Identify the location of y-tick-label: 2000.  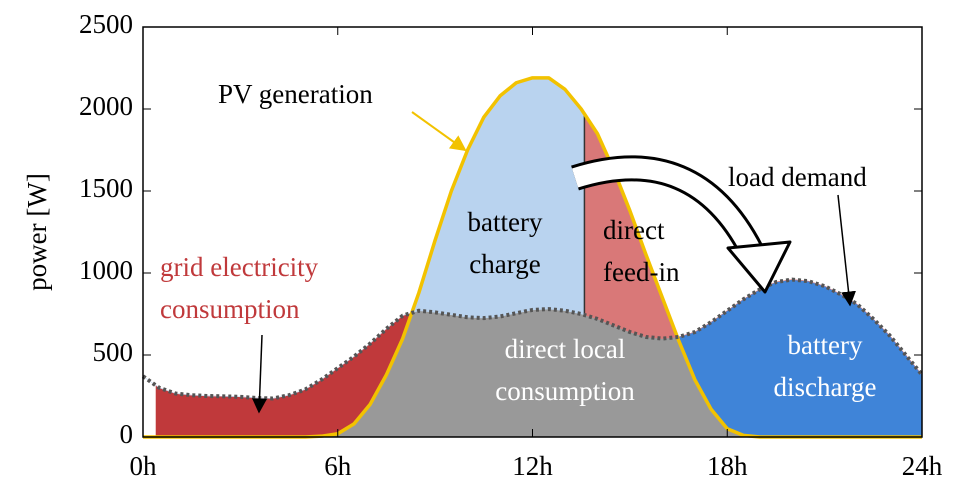
(106, 106).